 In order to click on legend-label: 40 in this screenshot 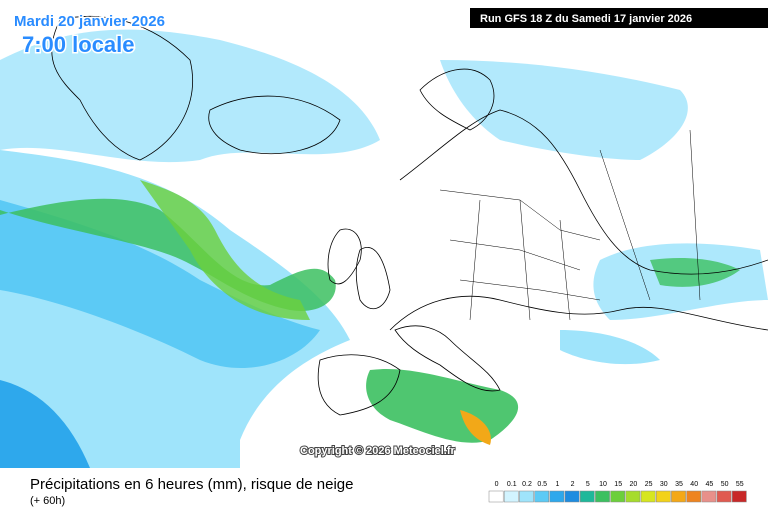, I will do `click(694, 484)`.